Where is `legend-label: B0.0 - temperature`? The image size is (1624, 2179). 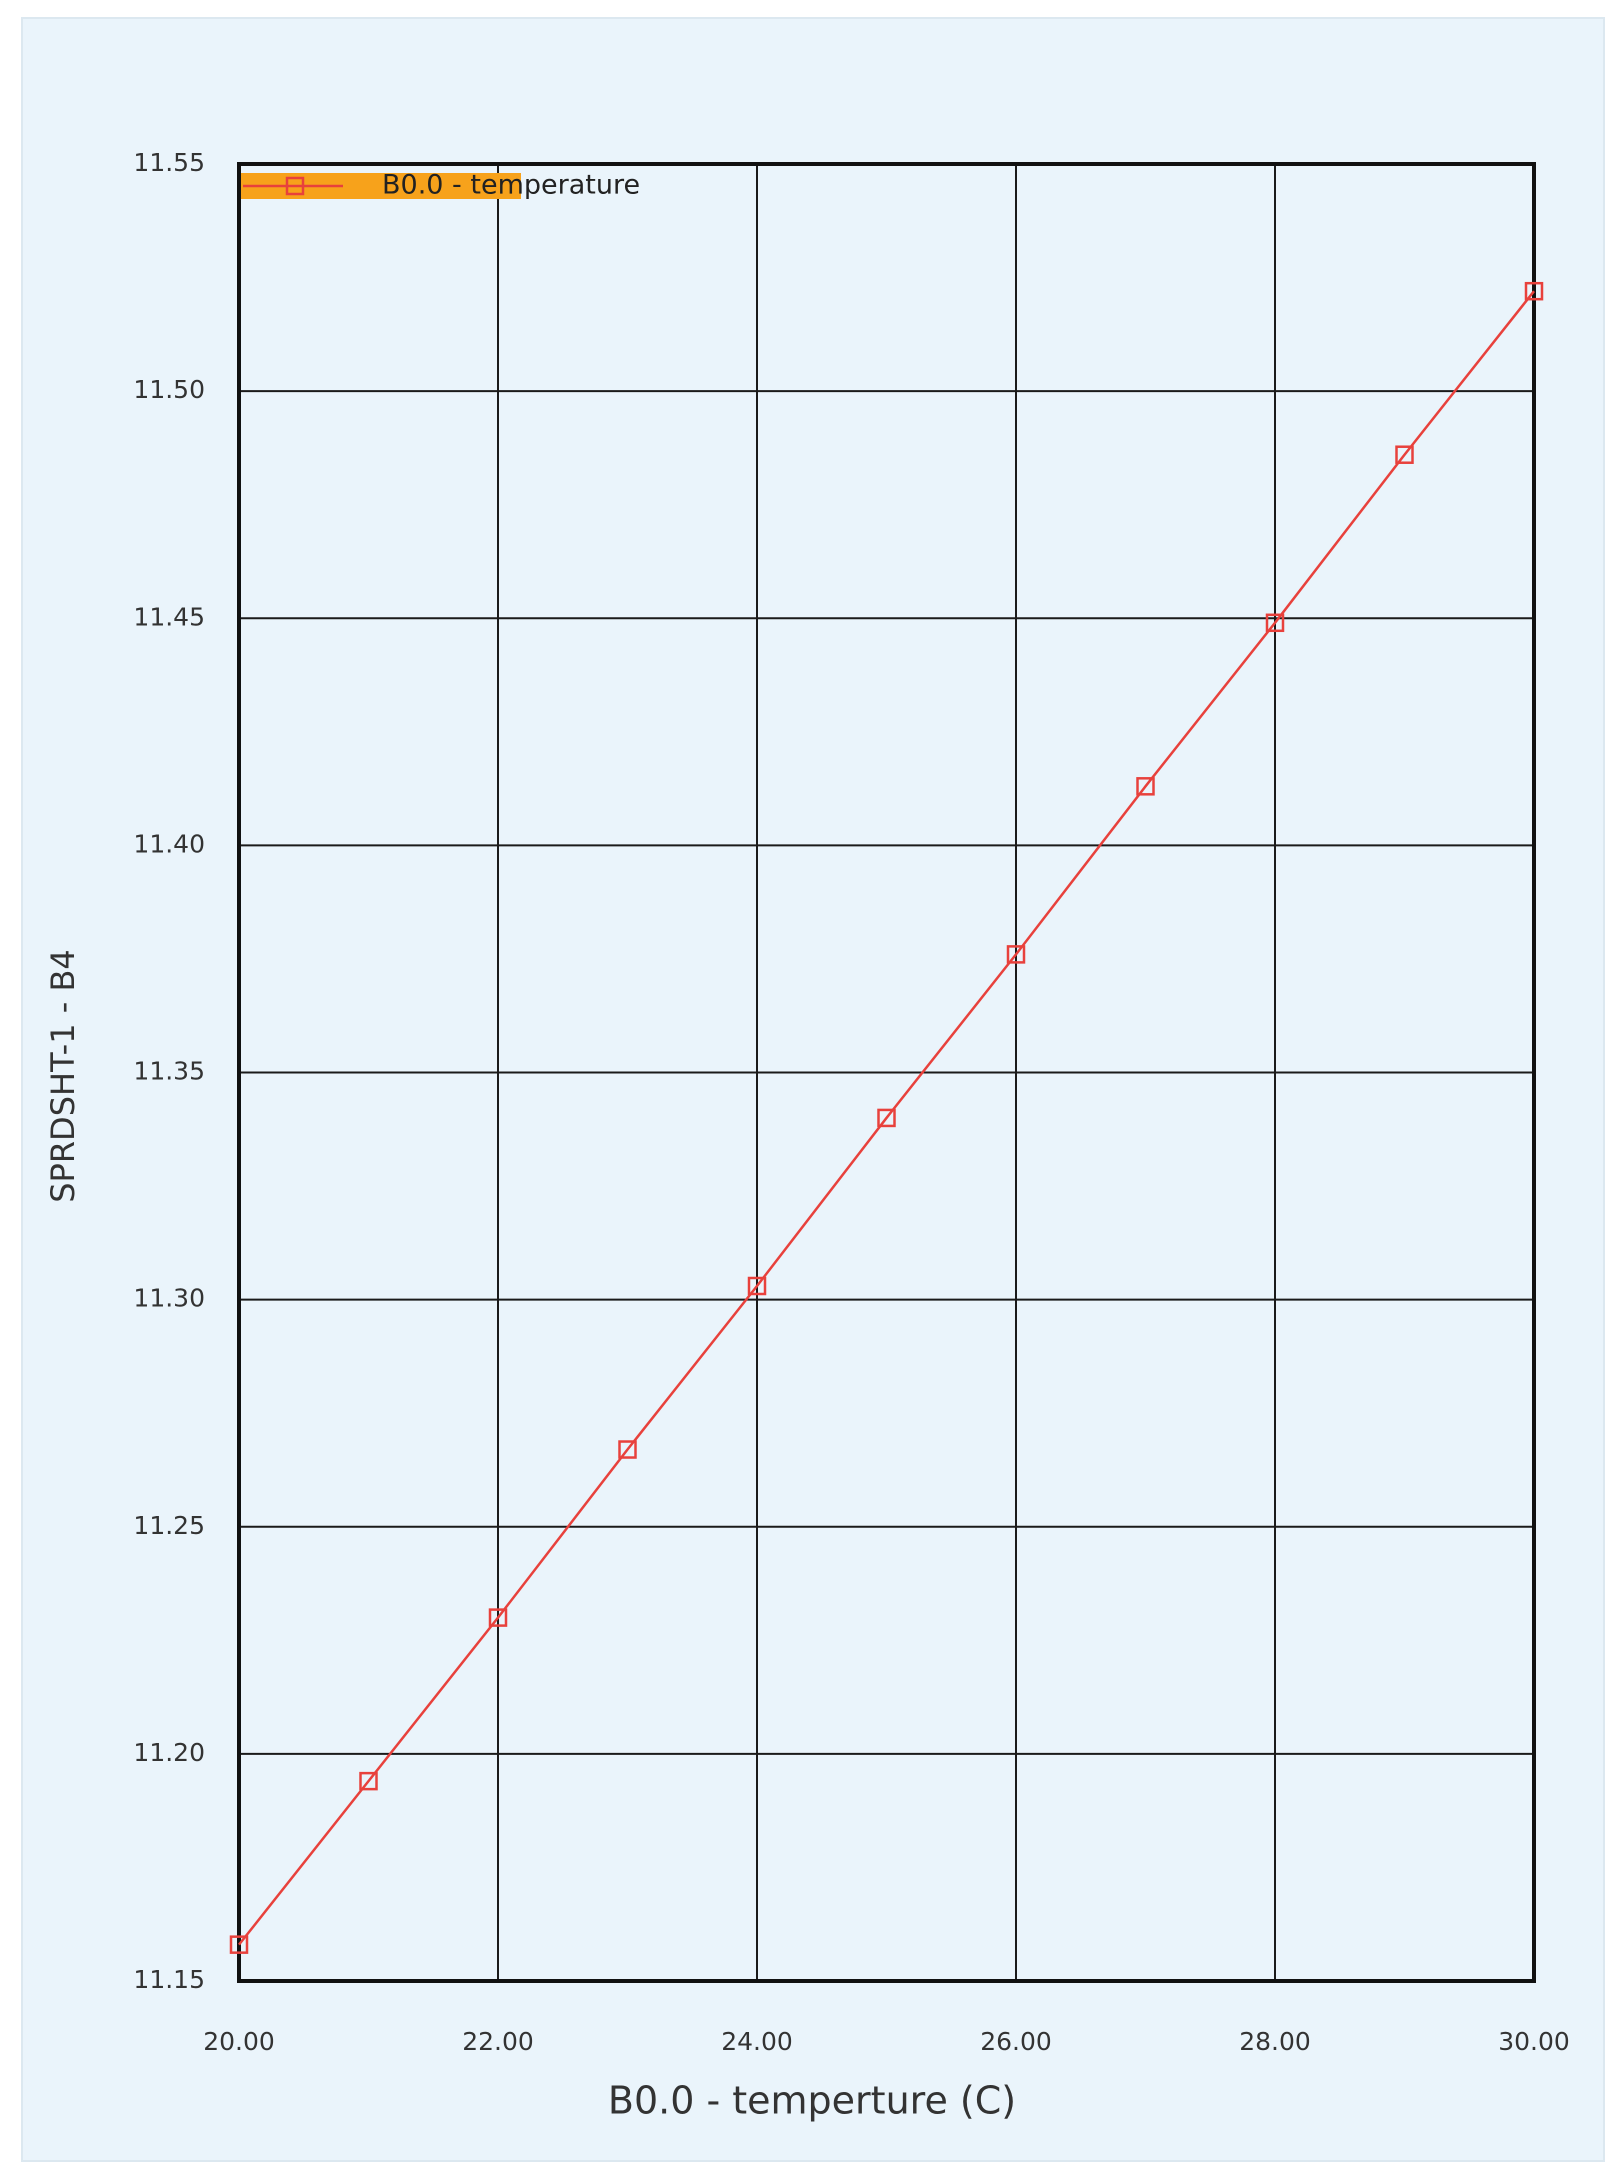 legend-label: B0.0 - temperature is located at coordinates (511, 185).